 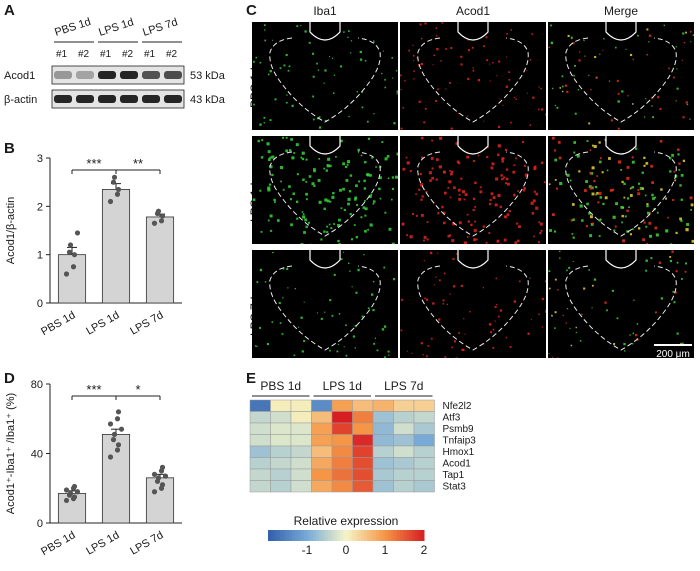 What do you see at coordinates (102, 543) in the screenshot?
I see `x-tick-label: LPS 1d` at bounding box center [102, 543].